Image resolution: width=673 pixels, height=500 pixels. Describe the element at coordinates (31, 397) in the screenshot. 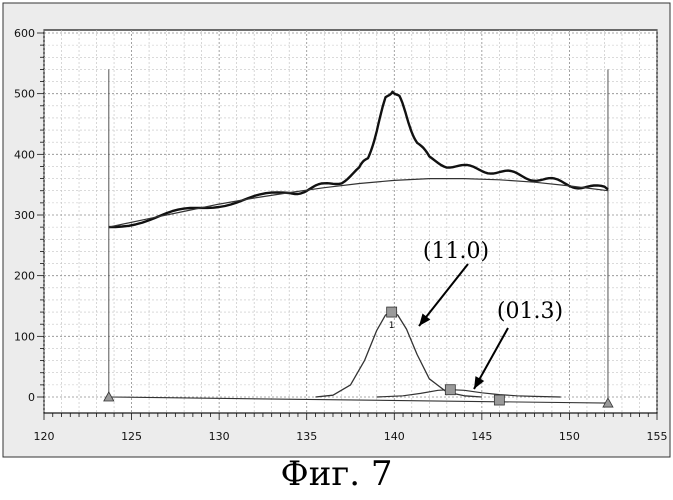

I see `y-tick-label: 0` at that location.